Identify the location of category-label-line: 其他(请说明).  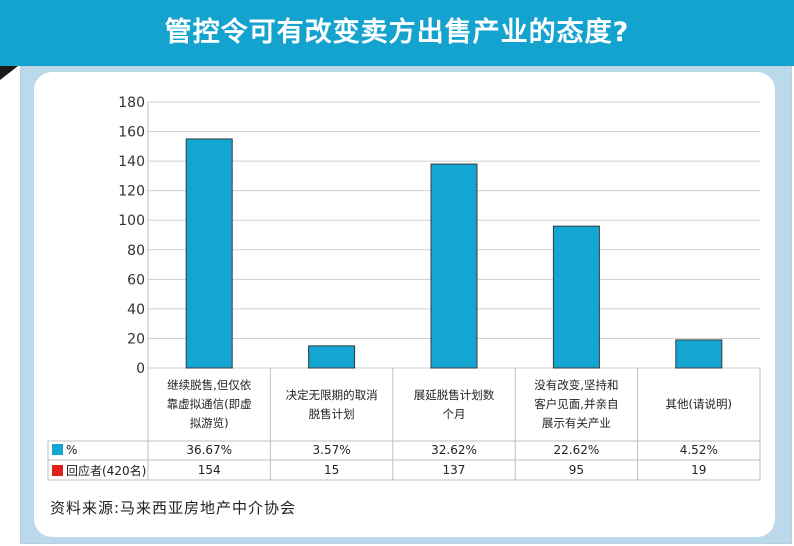
(699, 404).